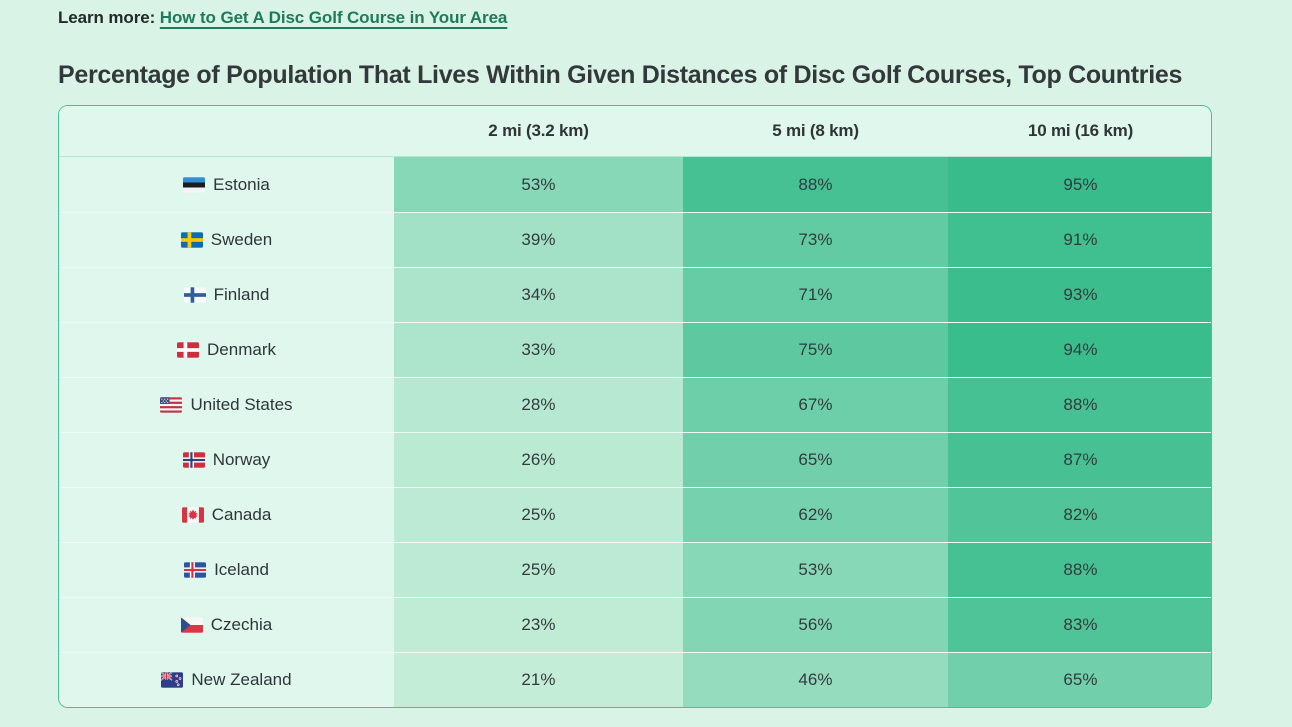 Image resolution: width=1292 pixels, height=727 pixels. What do you see at coordinates (538, 625) in the screenshot?
I see `value-cell: 23%` at bounding box center [538, 625].